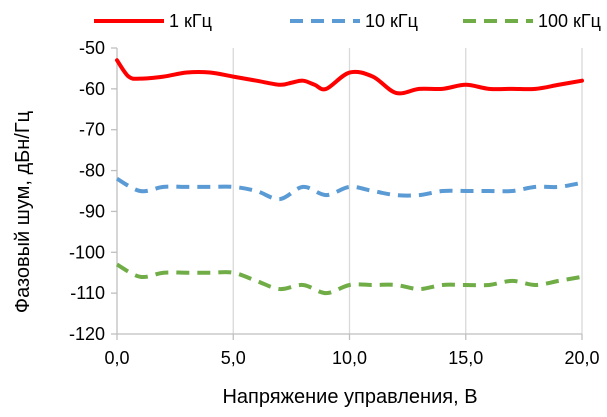 The height and width of the screenshot is (417, 607). Describe the element at coordinates (87, 334) in the screenshot. I see `y-tick-label: -120` at that location.